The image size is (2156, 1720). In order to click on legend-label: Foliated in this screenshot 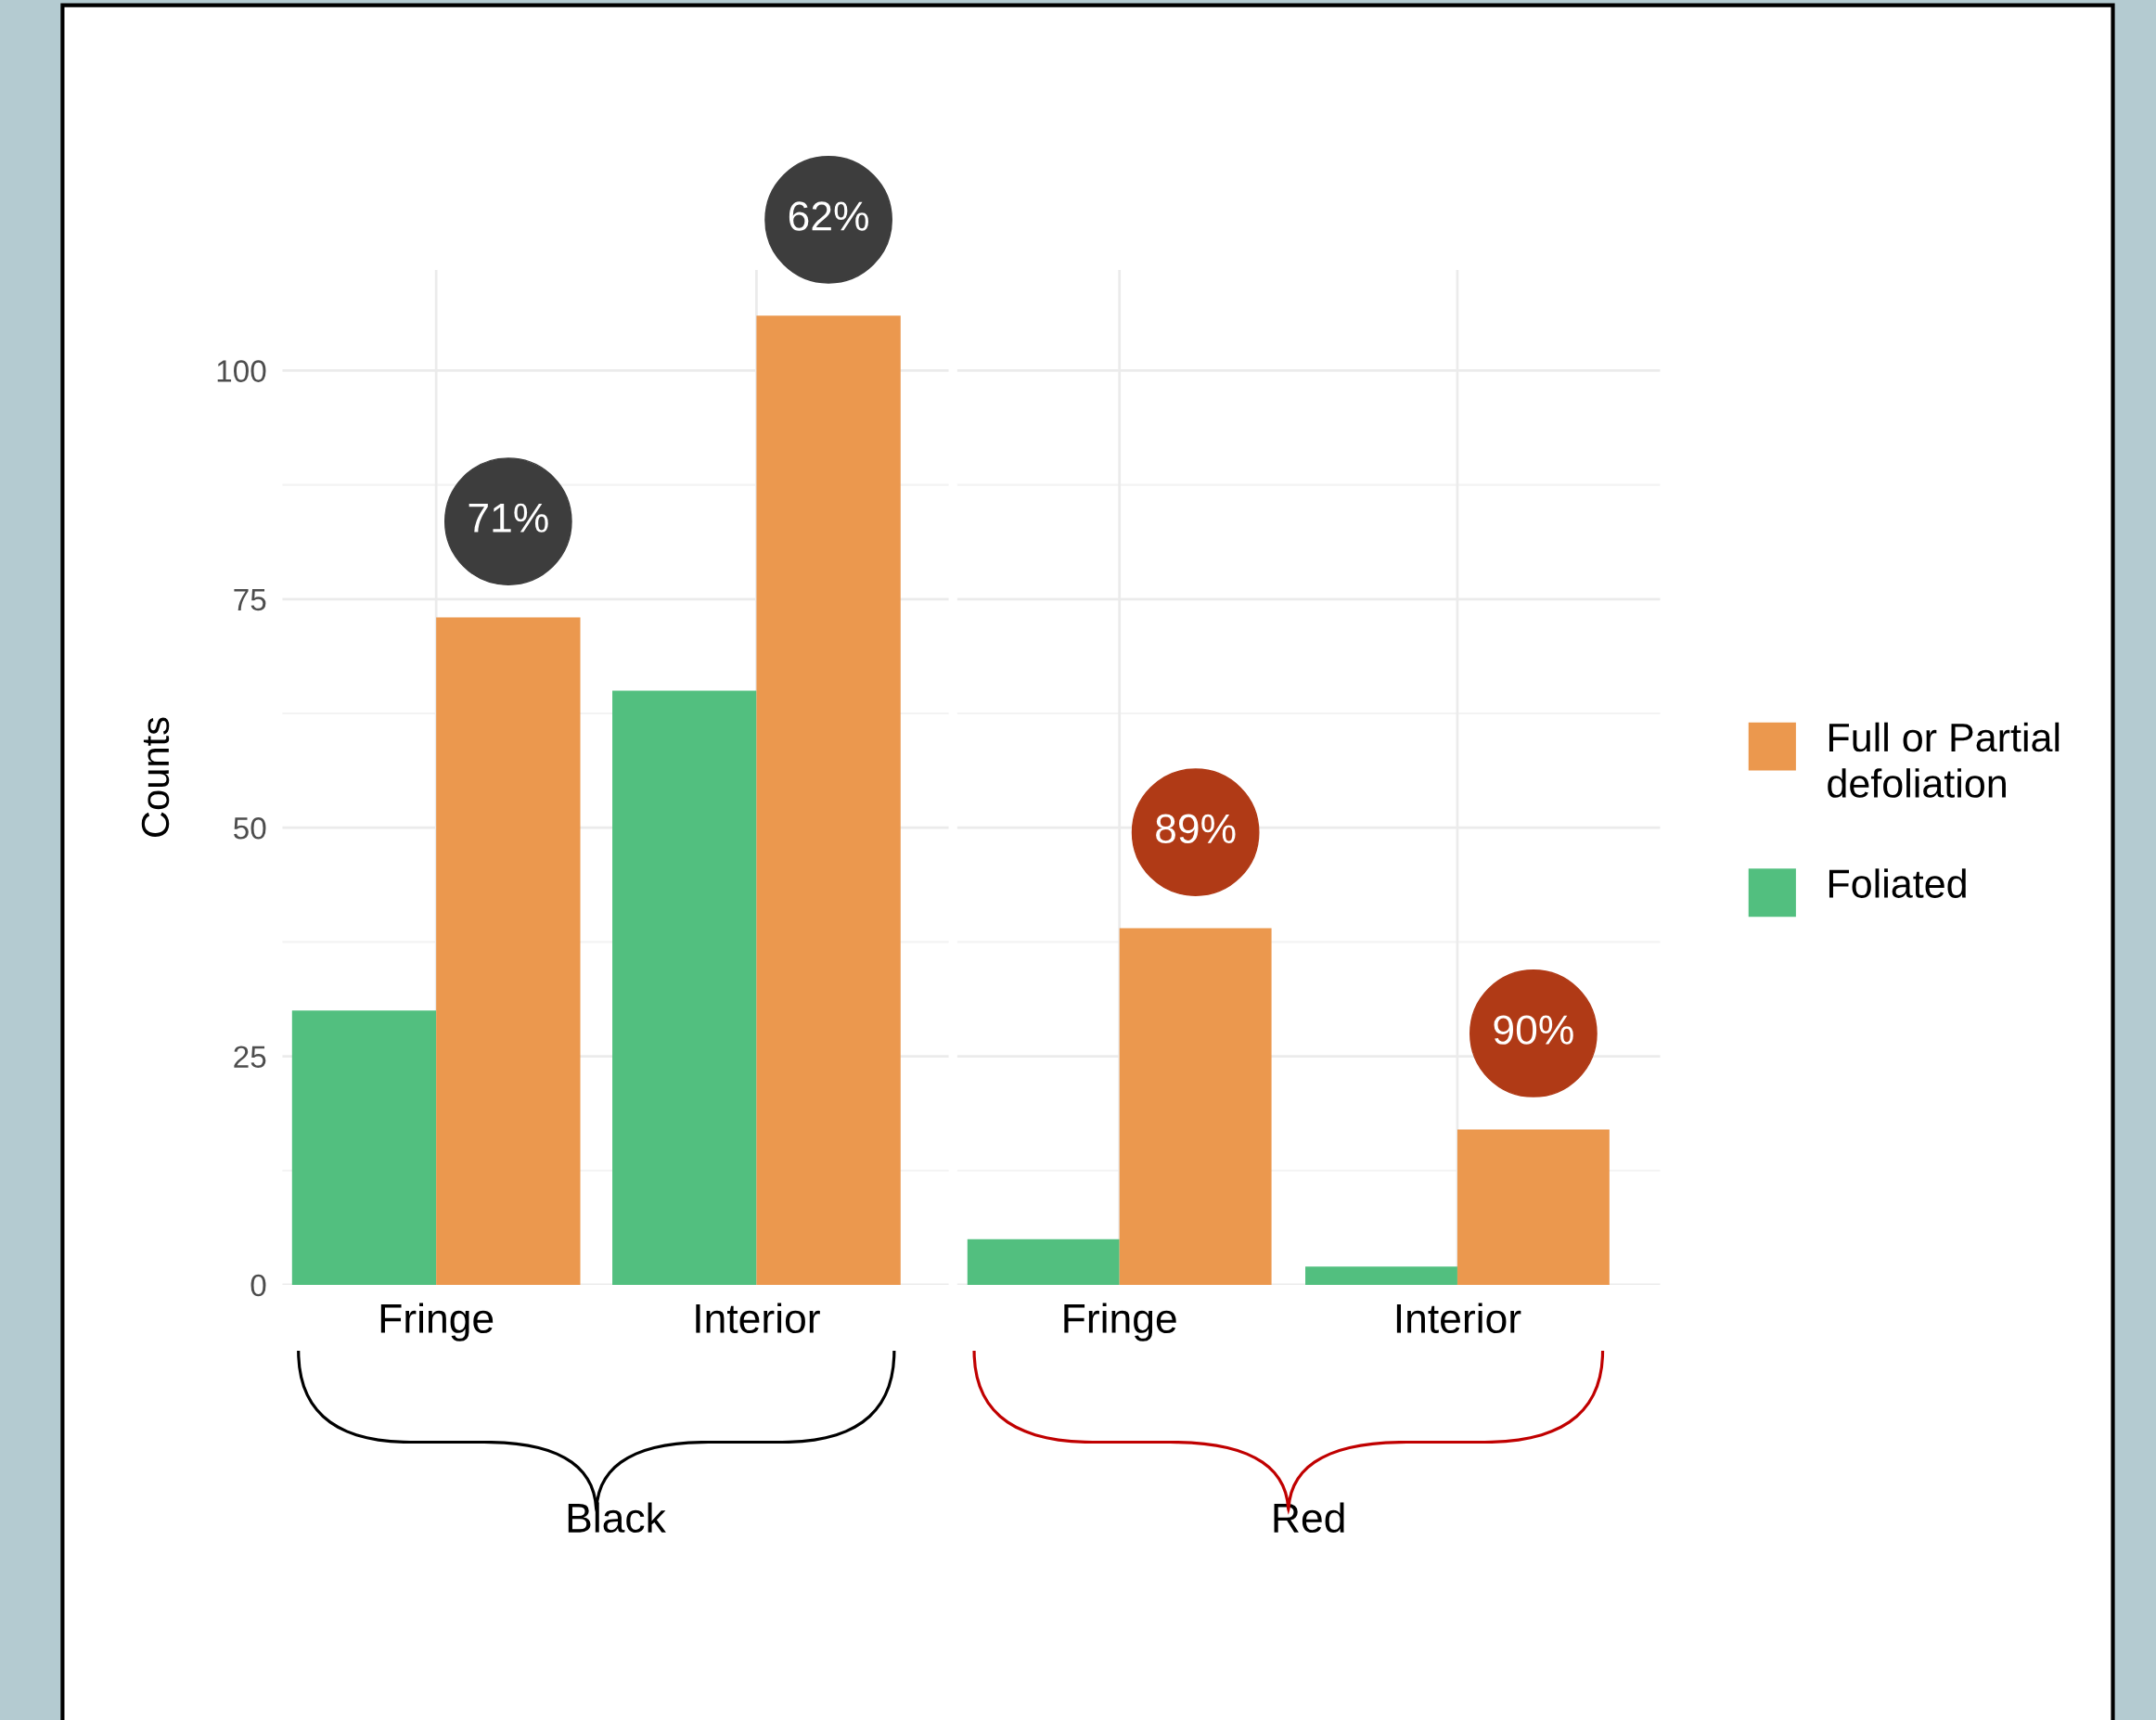, I will do `click(1897, 883)`.